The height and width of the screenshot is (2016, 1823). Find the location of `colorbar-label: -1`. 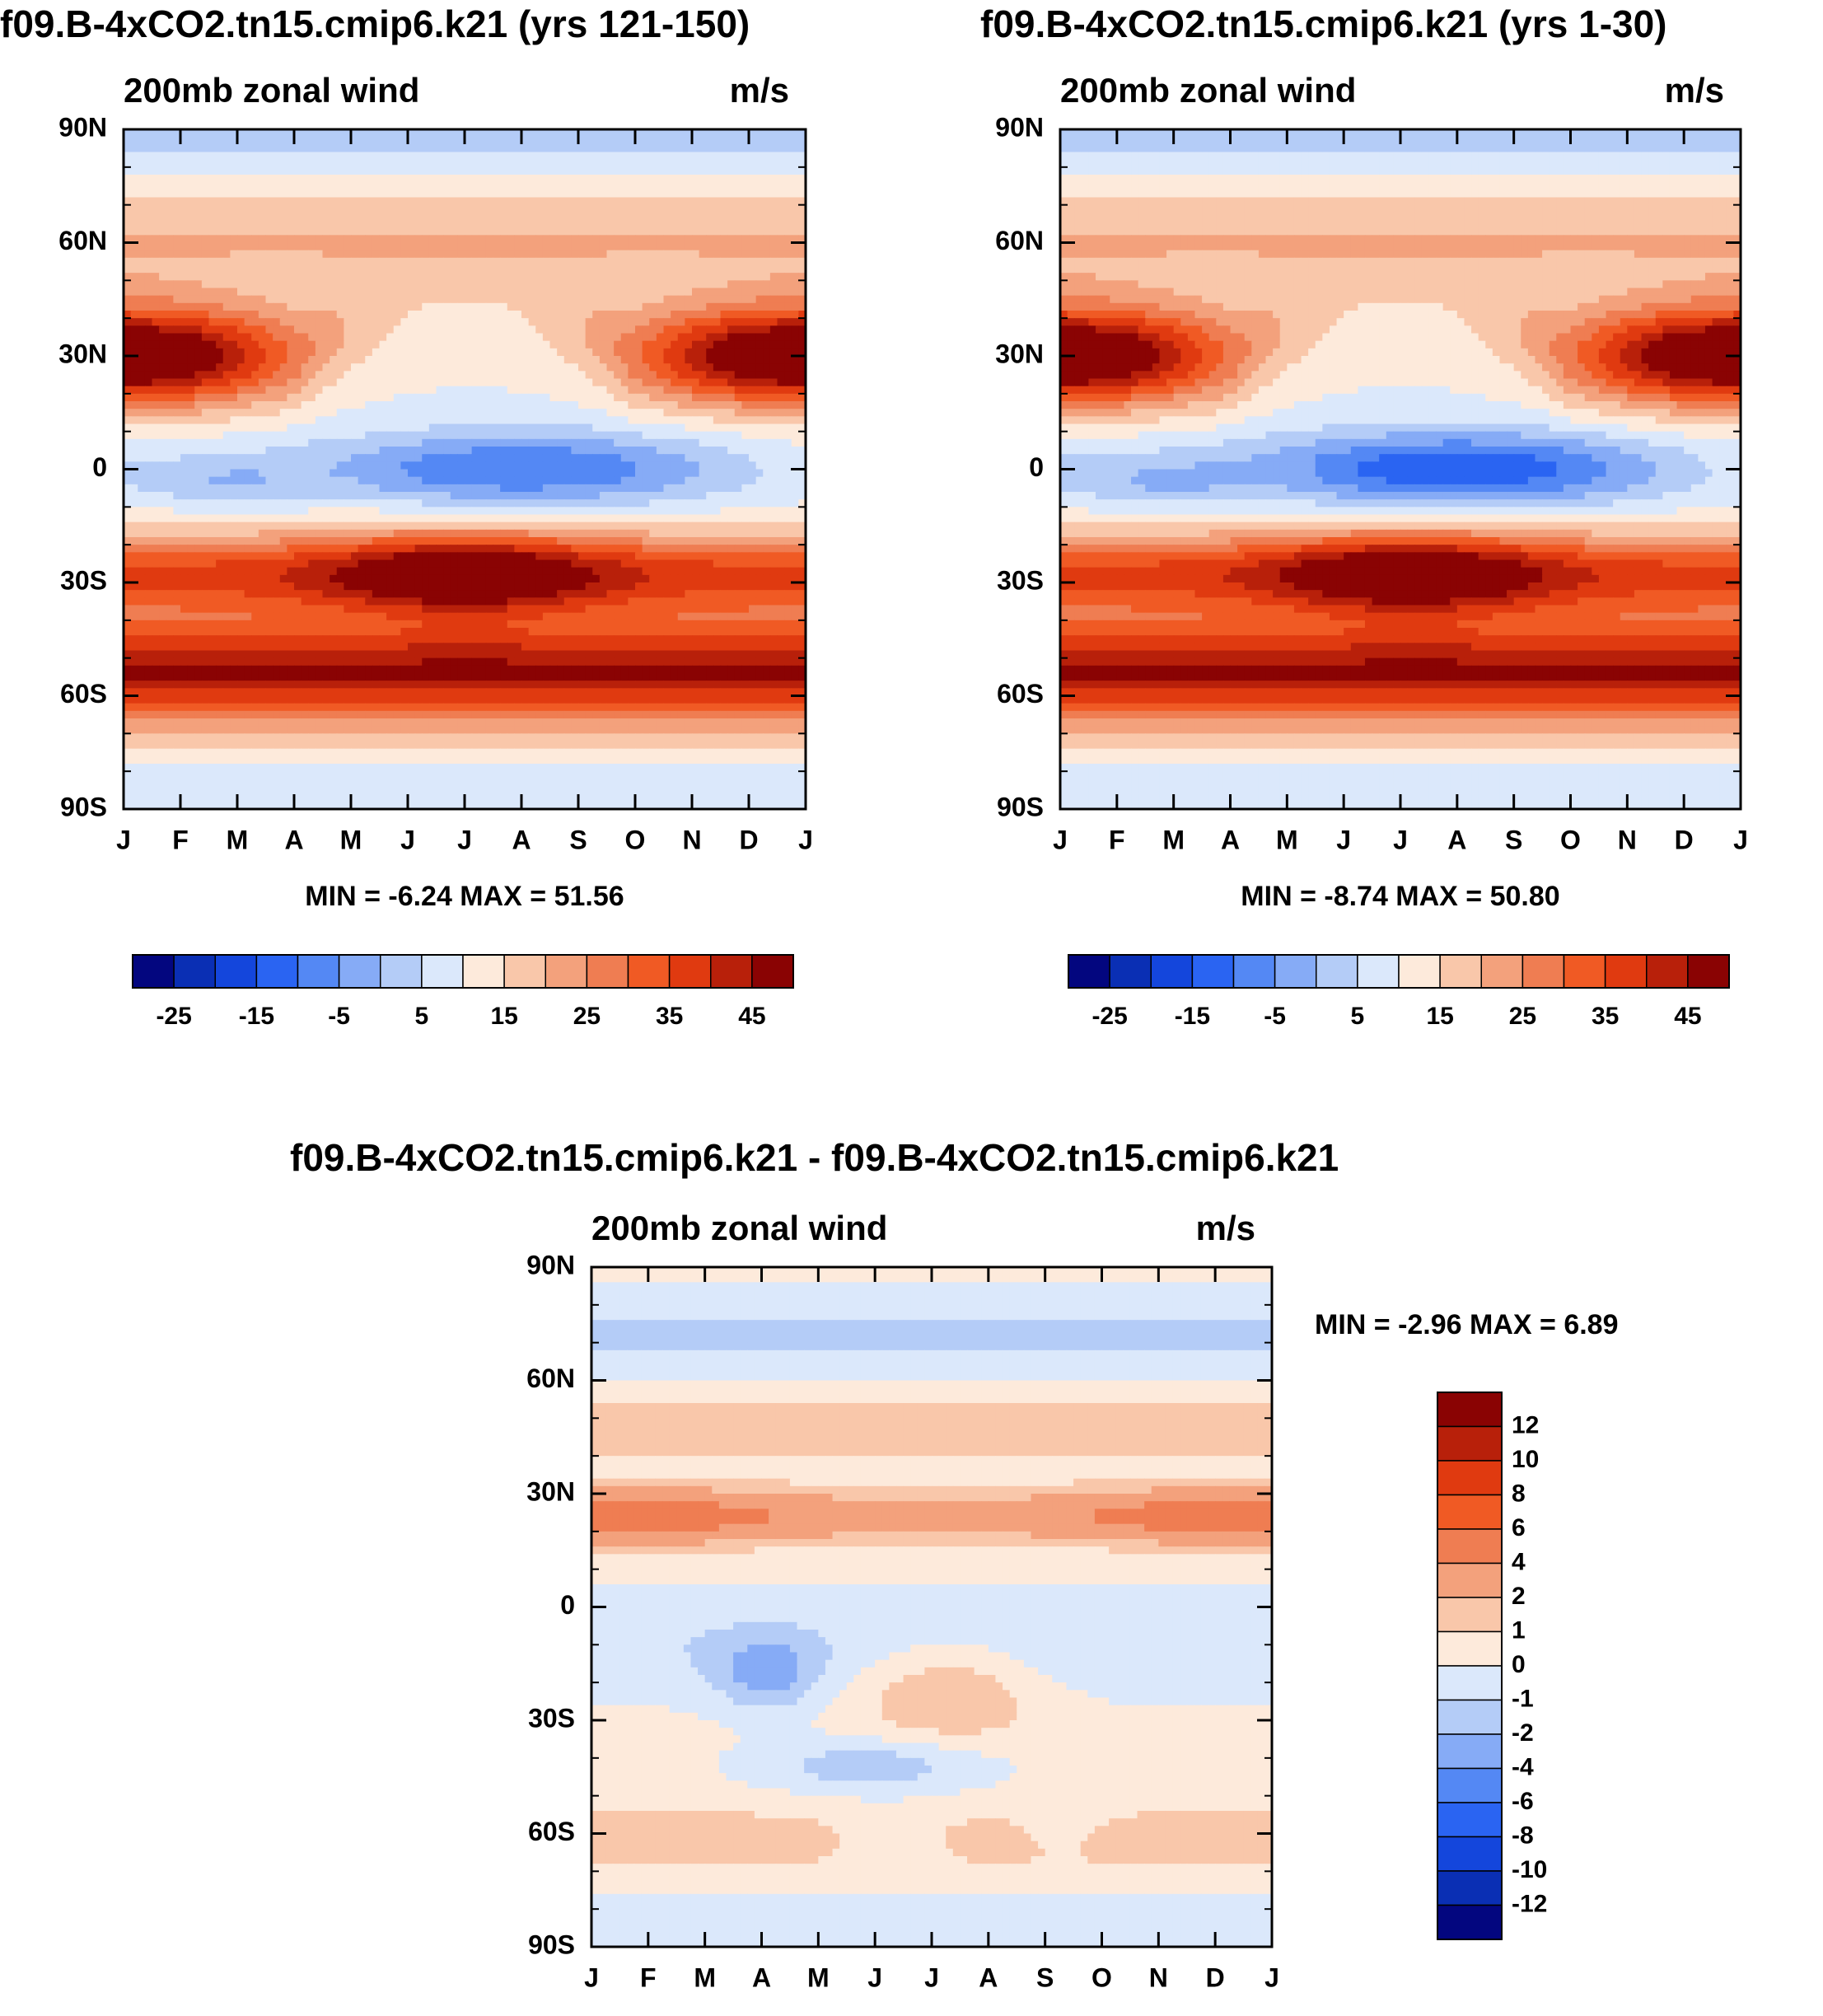

colorbar-label: -1 is located at coordinates (1523, 1698).